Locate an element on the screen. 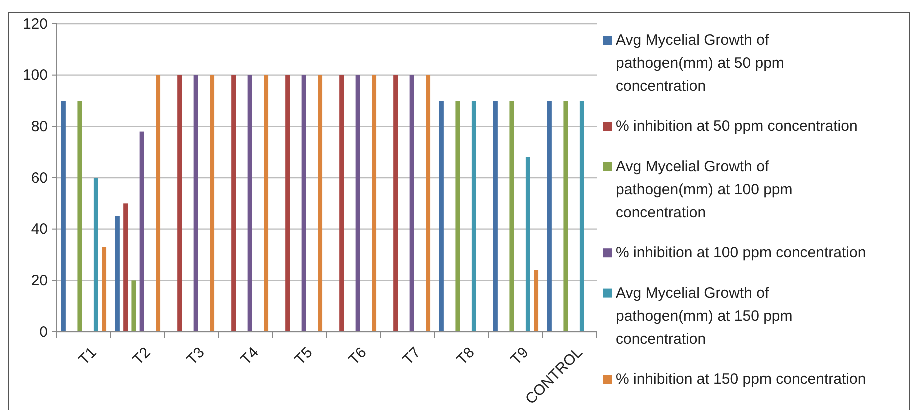 The height and width of the screenshot is (410, 912). legend-label: Avg Mycelial Growth of pathogen(mm) at 100 ppm concentration is located at coordinates (704, 190).